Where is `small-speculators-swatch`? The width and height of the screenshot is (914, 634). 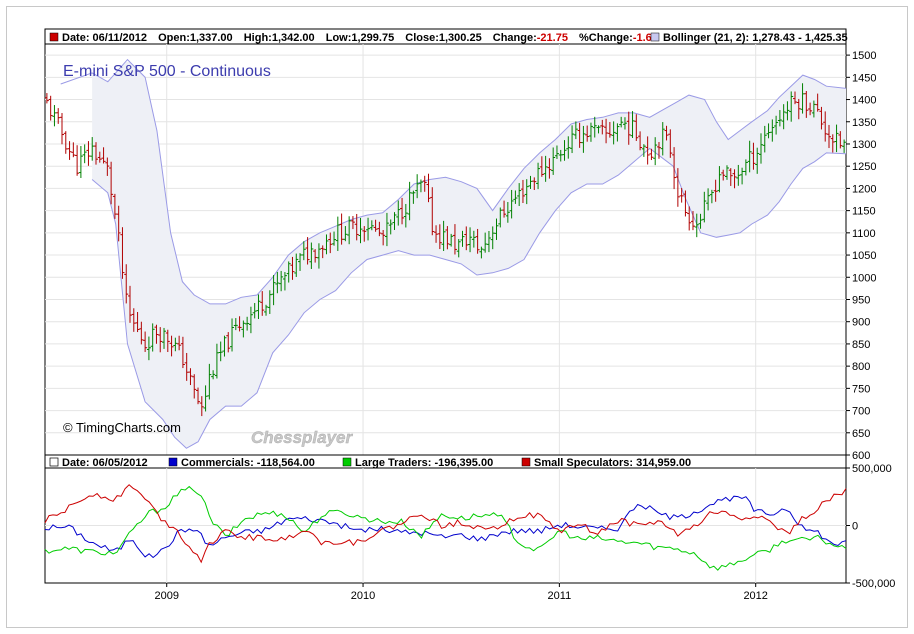
small-speculators-swatch is located at coordinates (526, 462).